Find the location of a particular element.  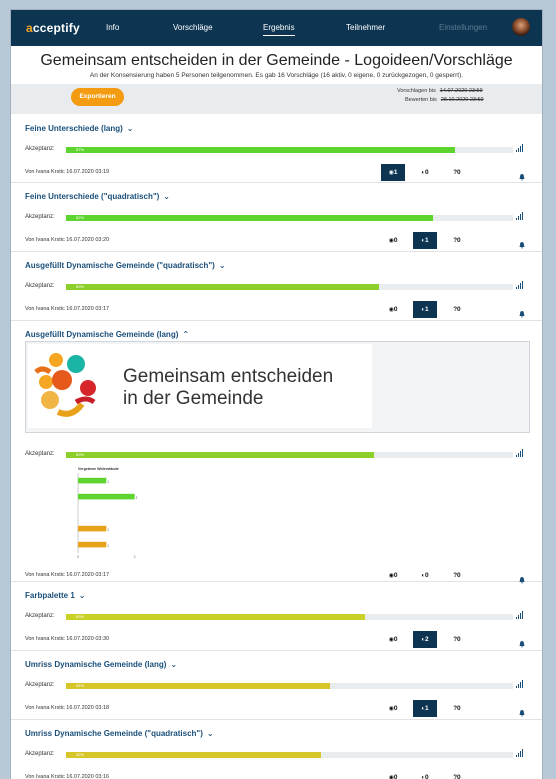

avatar is located at coordinates (521, 27).